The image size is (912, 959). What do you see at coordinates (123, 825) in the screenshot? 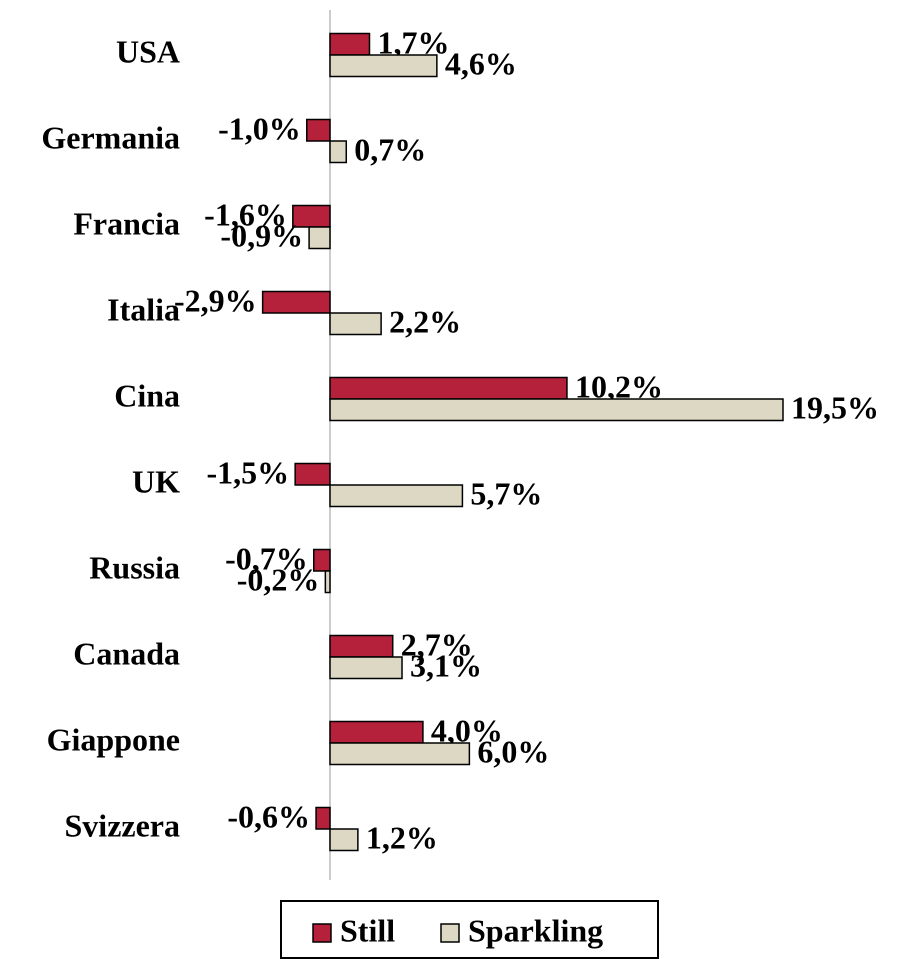
I see `category-label: Svizzera` at bounding box center [123, 825].